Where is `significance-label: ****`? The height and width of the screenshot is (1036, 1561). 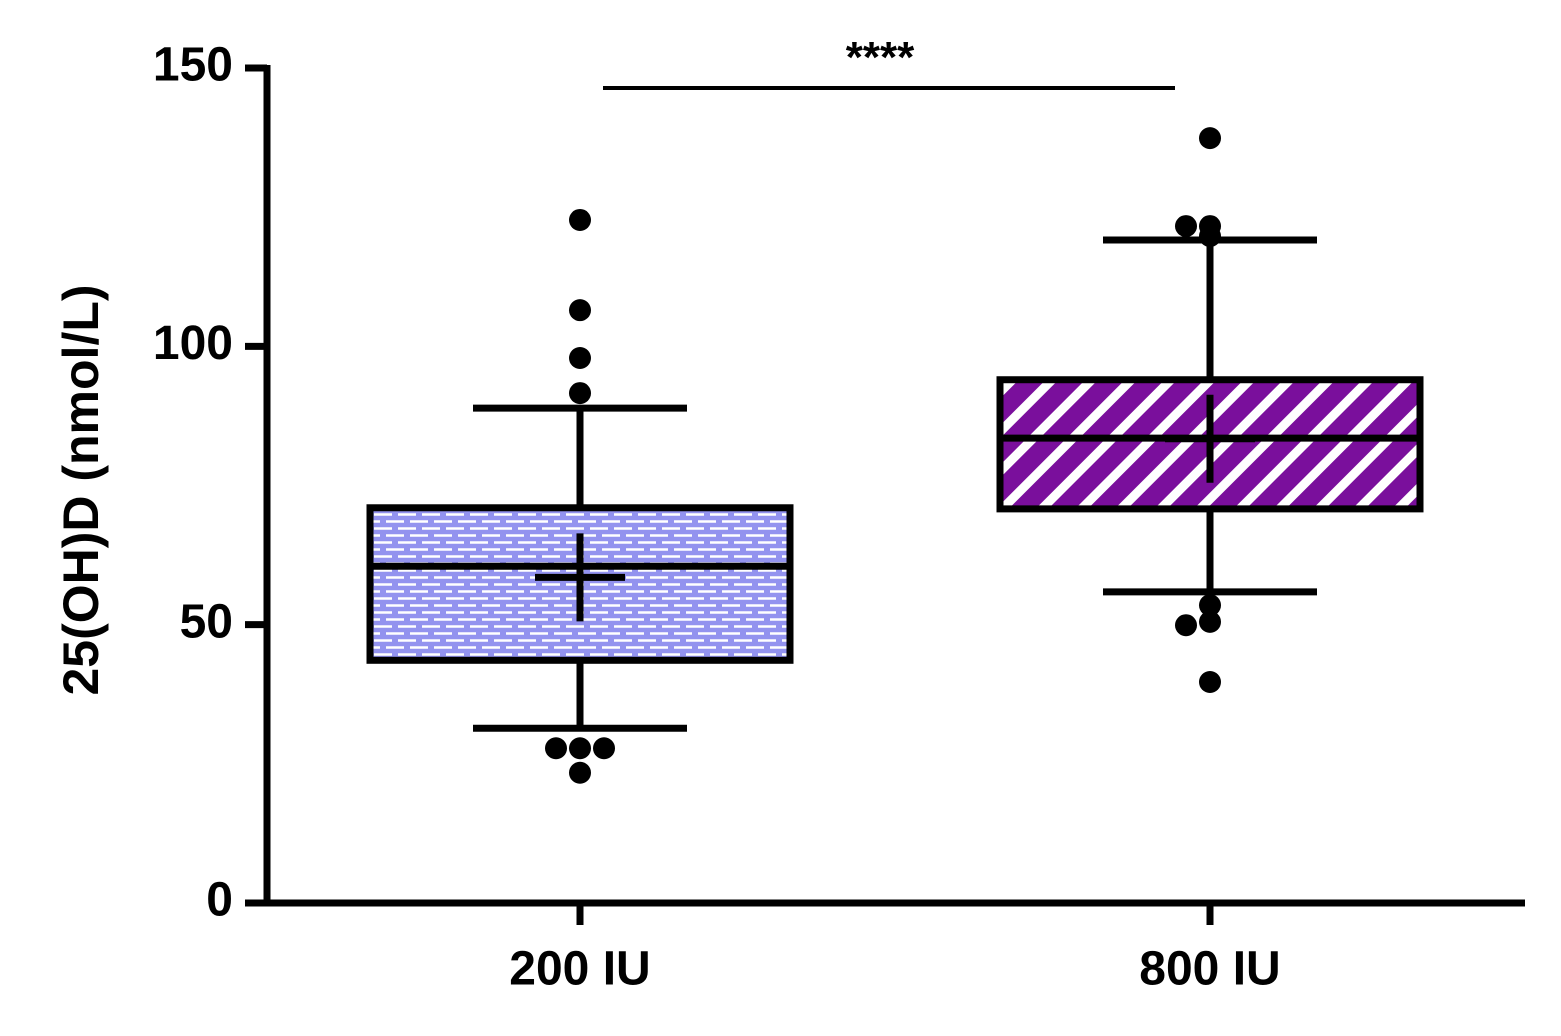 significance-label: **** is located at coordinates (880, 57).